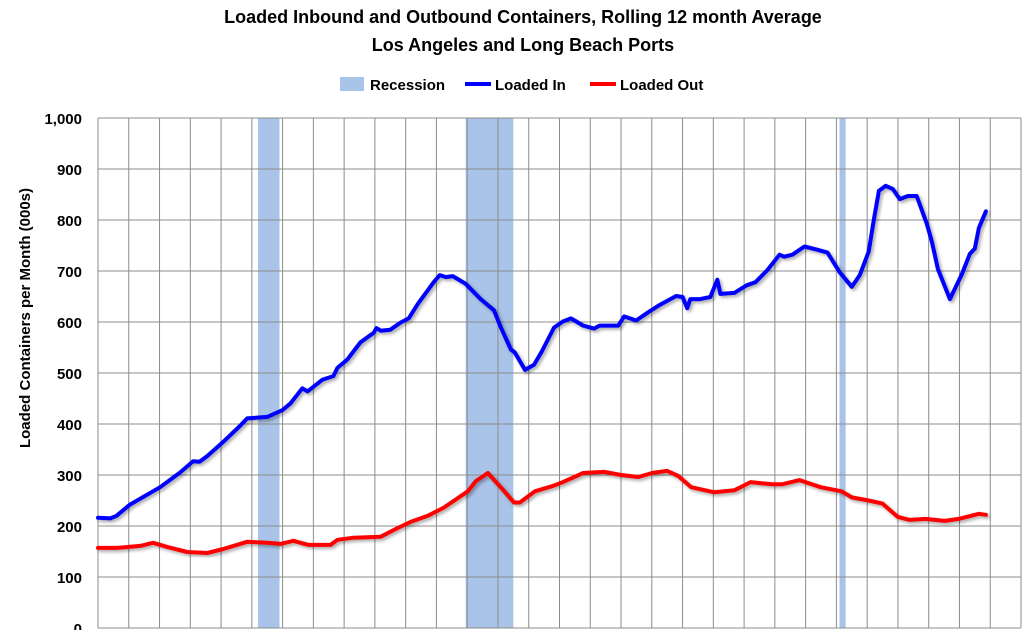  What do you see at coordinates (25, 318) in the screenshot?
I see `y-axis-title: Loaded Containers per Month (000s)` at bounding box center [25, 318].